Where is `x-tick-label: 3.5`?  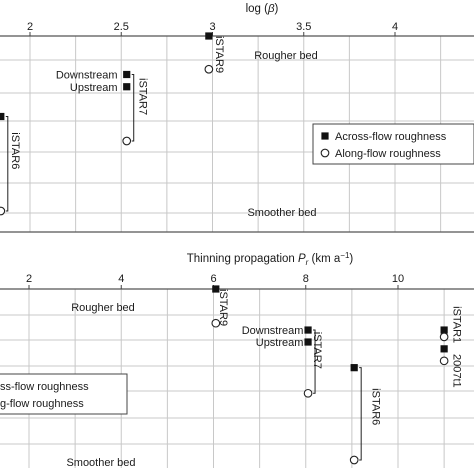 x-tick-label: 3.5 is located at coordinates (303, 27).